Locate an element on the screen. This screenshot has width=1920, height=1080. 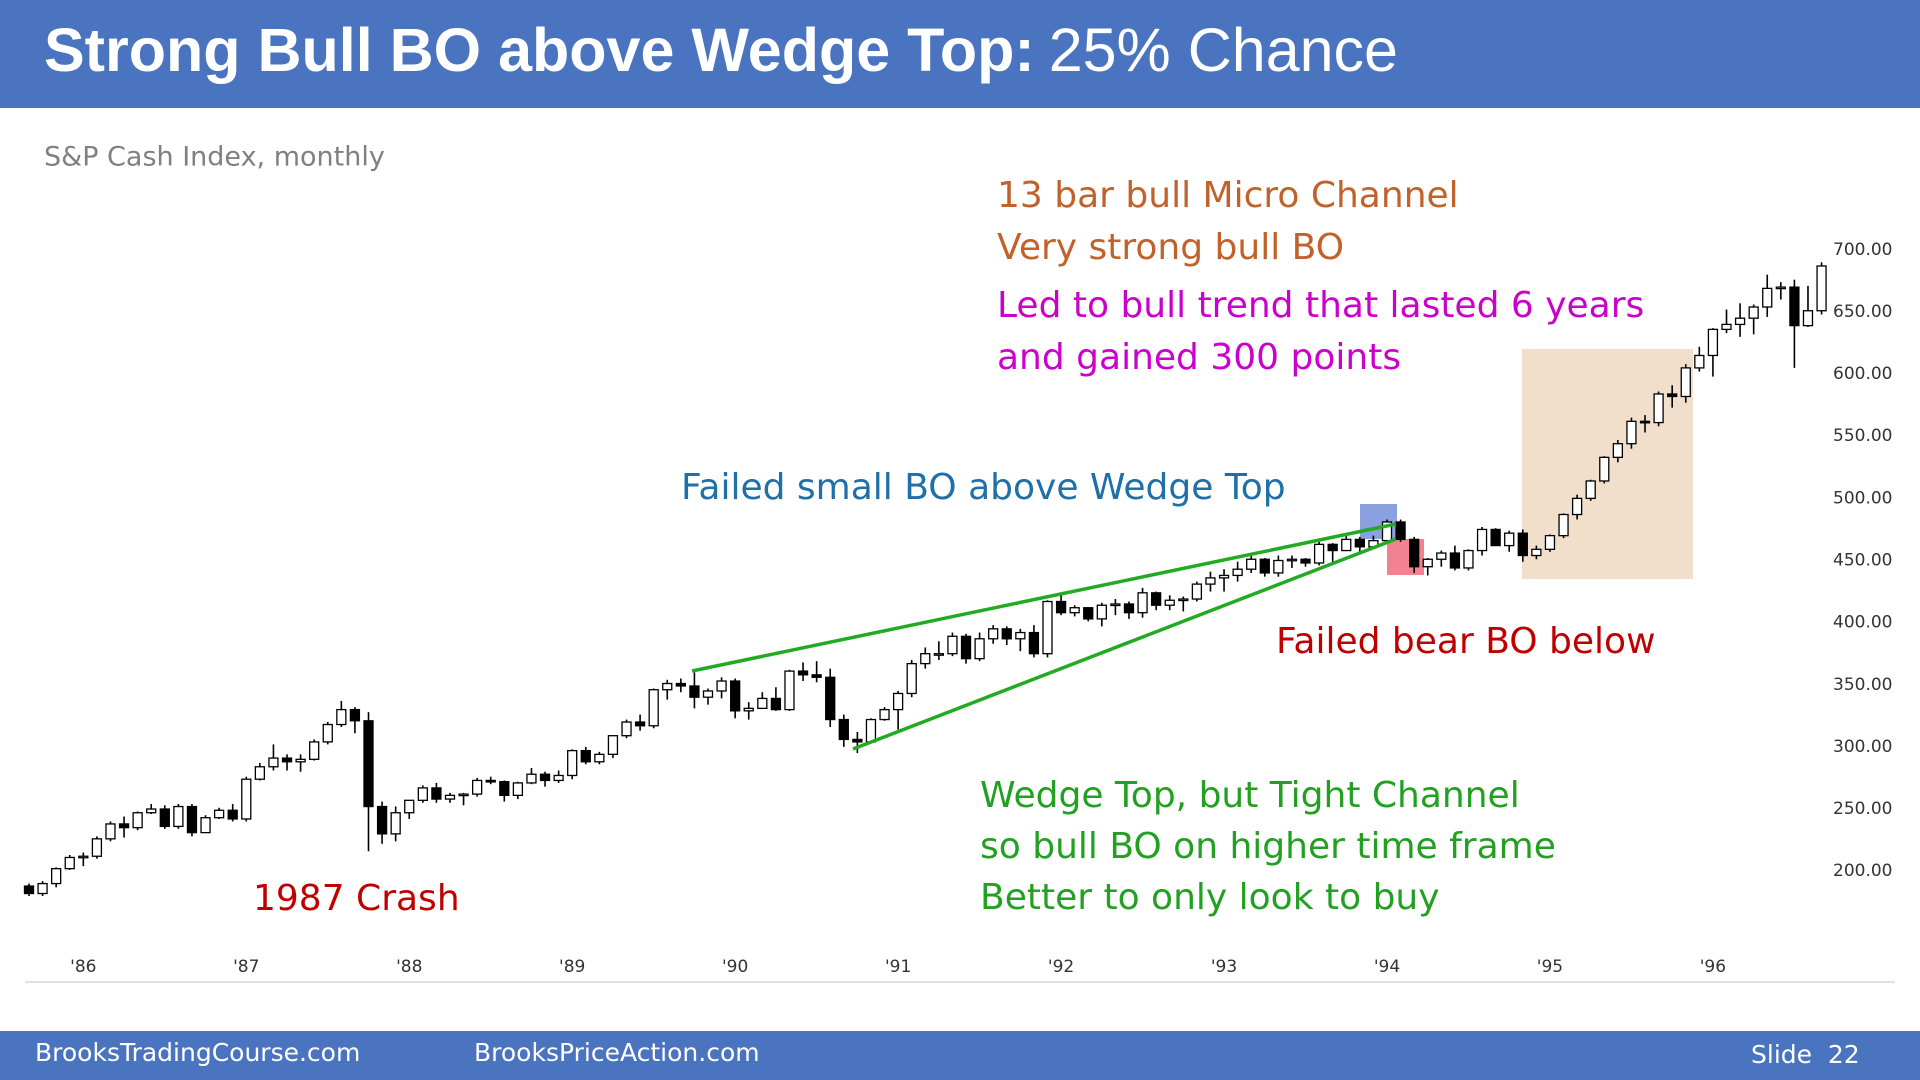
footer-text: Slide 22 is located at coordinates (1805, 1054).